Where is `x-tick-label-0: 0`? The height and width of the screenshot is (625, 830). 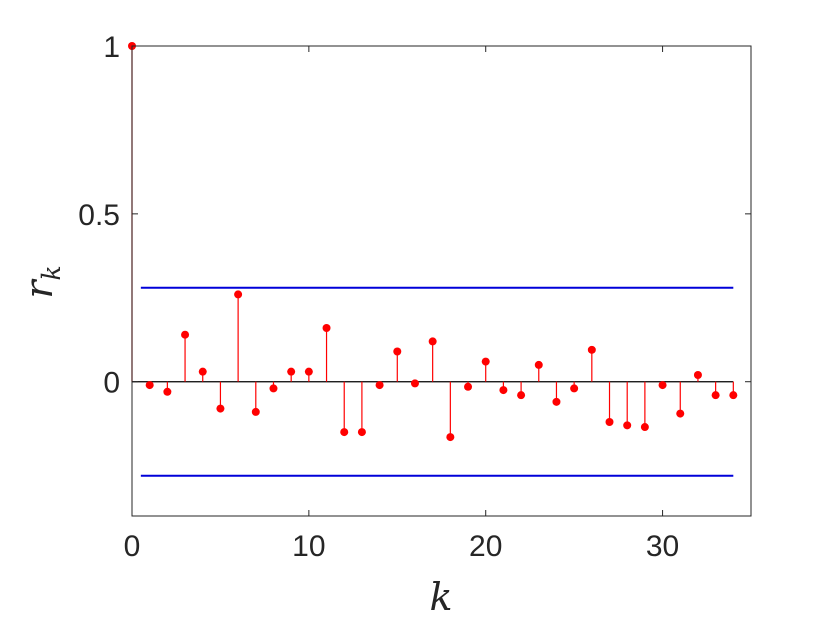
x-tick-label-0: 0 is located at coordinates (132, 546).